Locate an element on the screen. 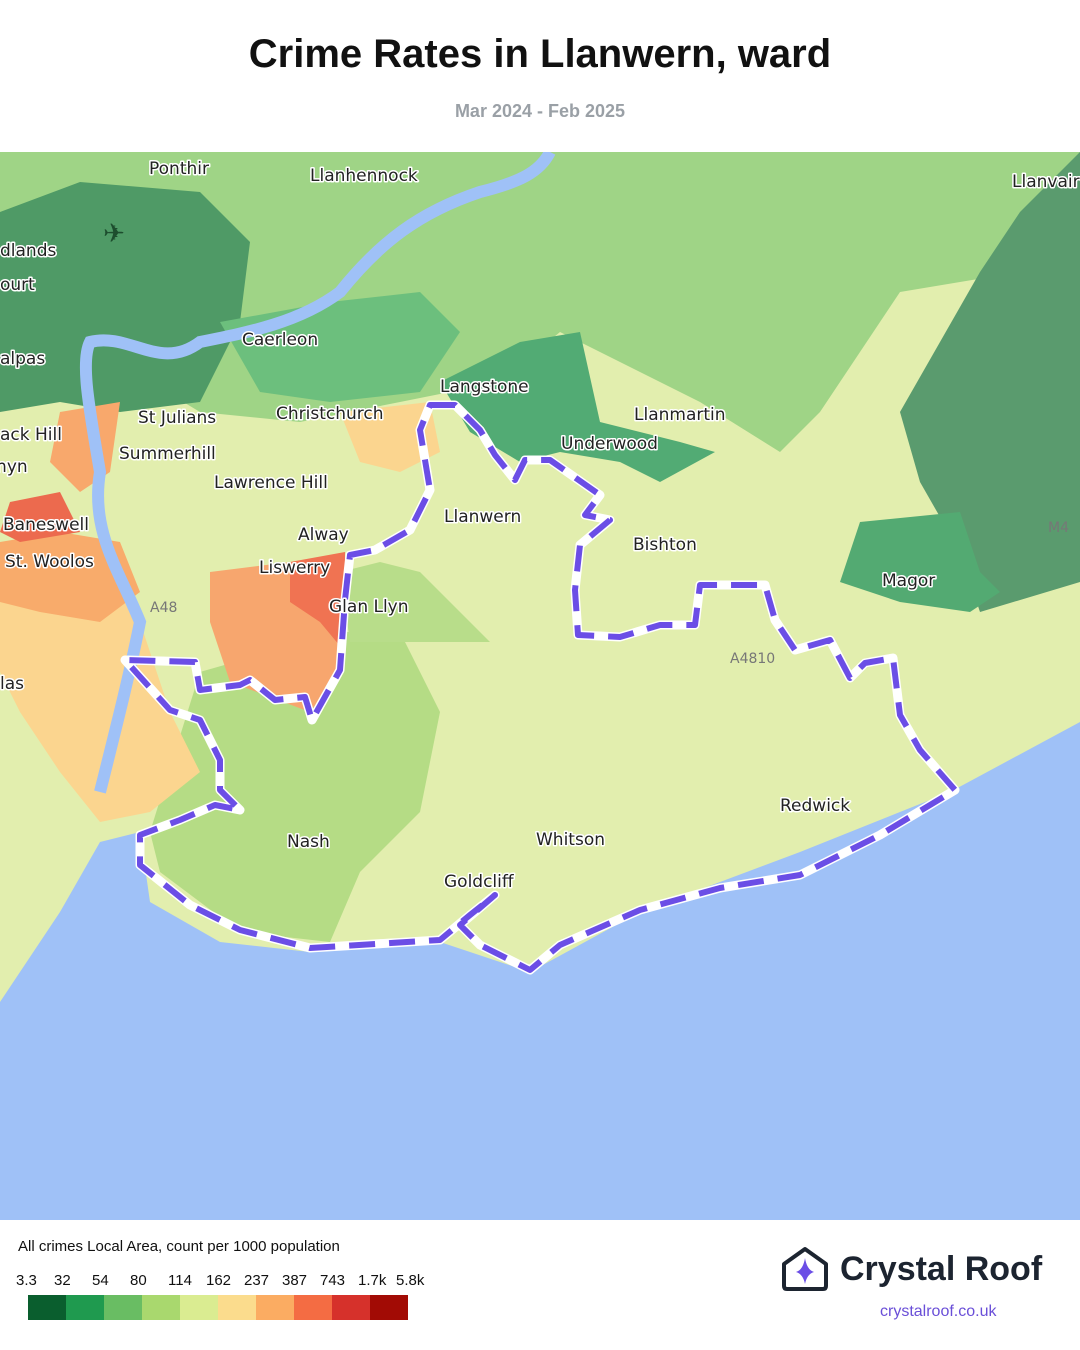 This screenshot has height=1350, width=1080. legend-tick: 32 is located at coordinates (62, 1280).